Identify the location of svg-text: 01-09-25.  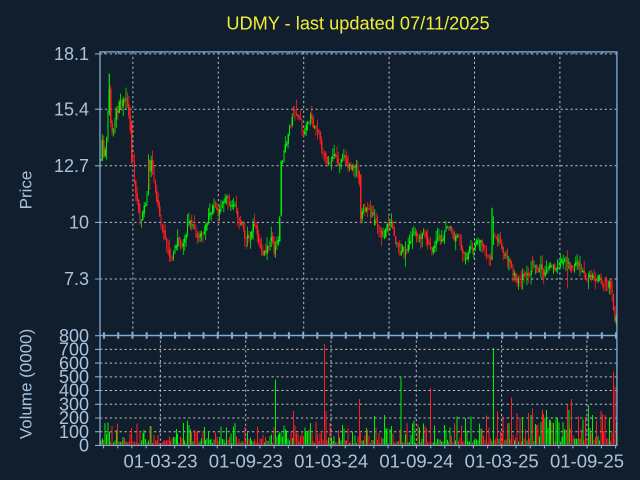
(587, 461).